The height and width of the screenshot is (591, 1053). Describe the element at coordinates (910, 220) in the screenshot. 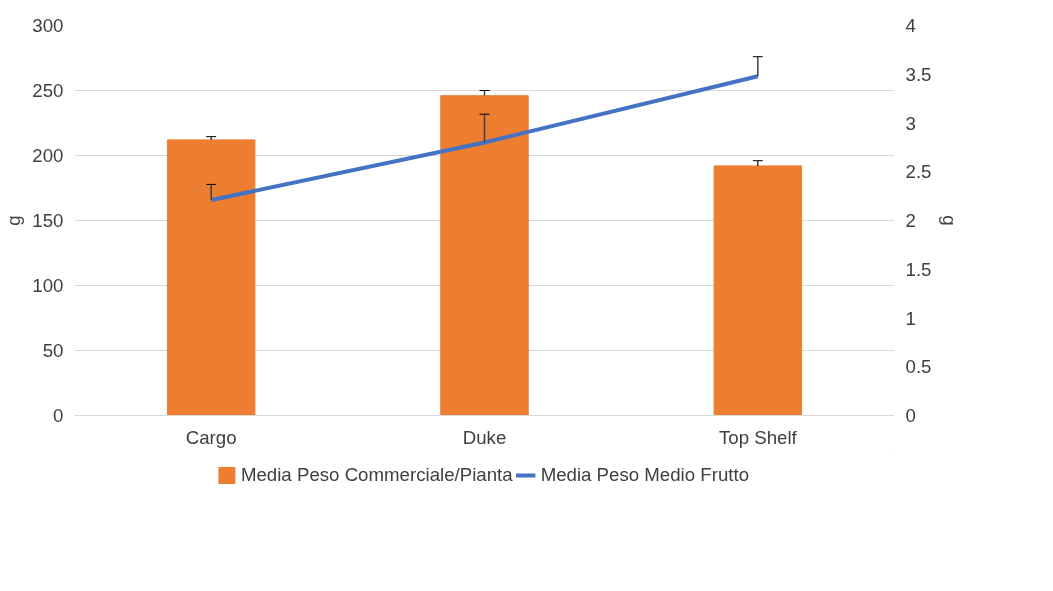

I see `y2-tick-label: 2` at that location.